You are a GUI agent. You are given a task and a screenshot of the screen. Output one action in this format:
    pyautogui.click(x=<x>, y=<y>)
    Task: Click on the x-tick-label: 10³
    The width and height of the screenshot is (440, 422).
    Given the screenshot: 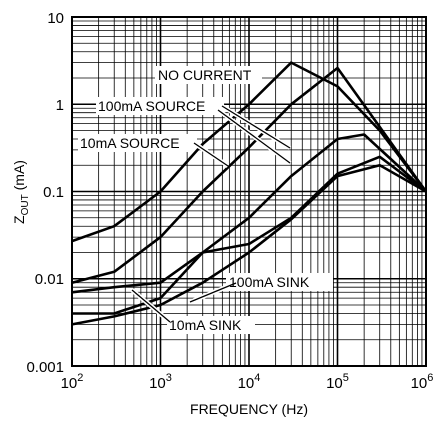 What is the action you would take?
    pyautogui.click(x=160, y=382)
    